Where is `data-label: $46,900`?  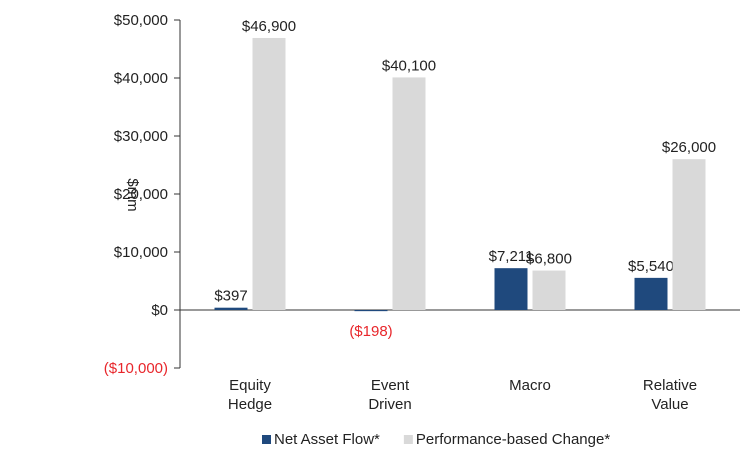 data-label: $46,900 is located at coordinates (269, 26).